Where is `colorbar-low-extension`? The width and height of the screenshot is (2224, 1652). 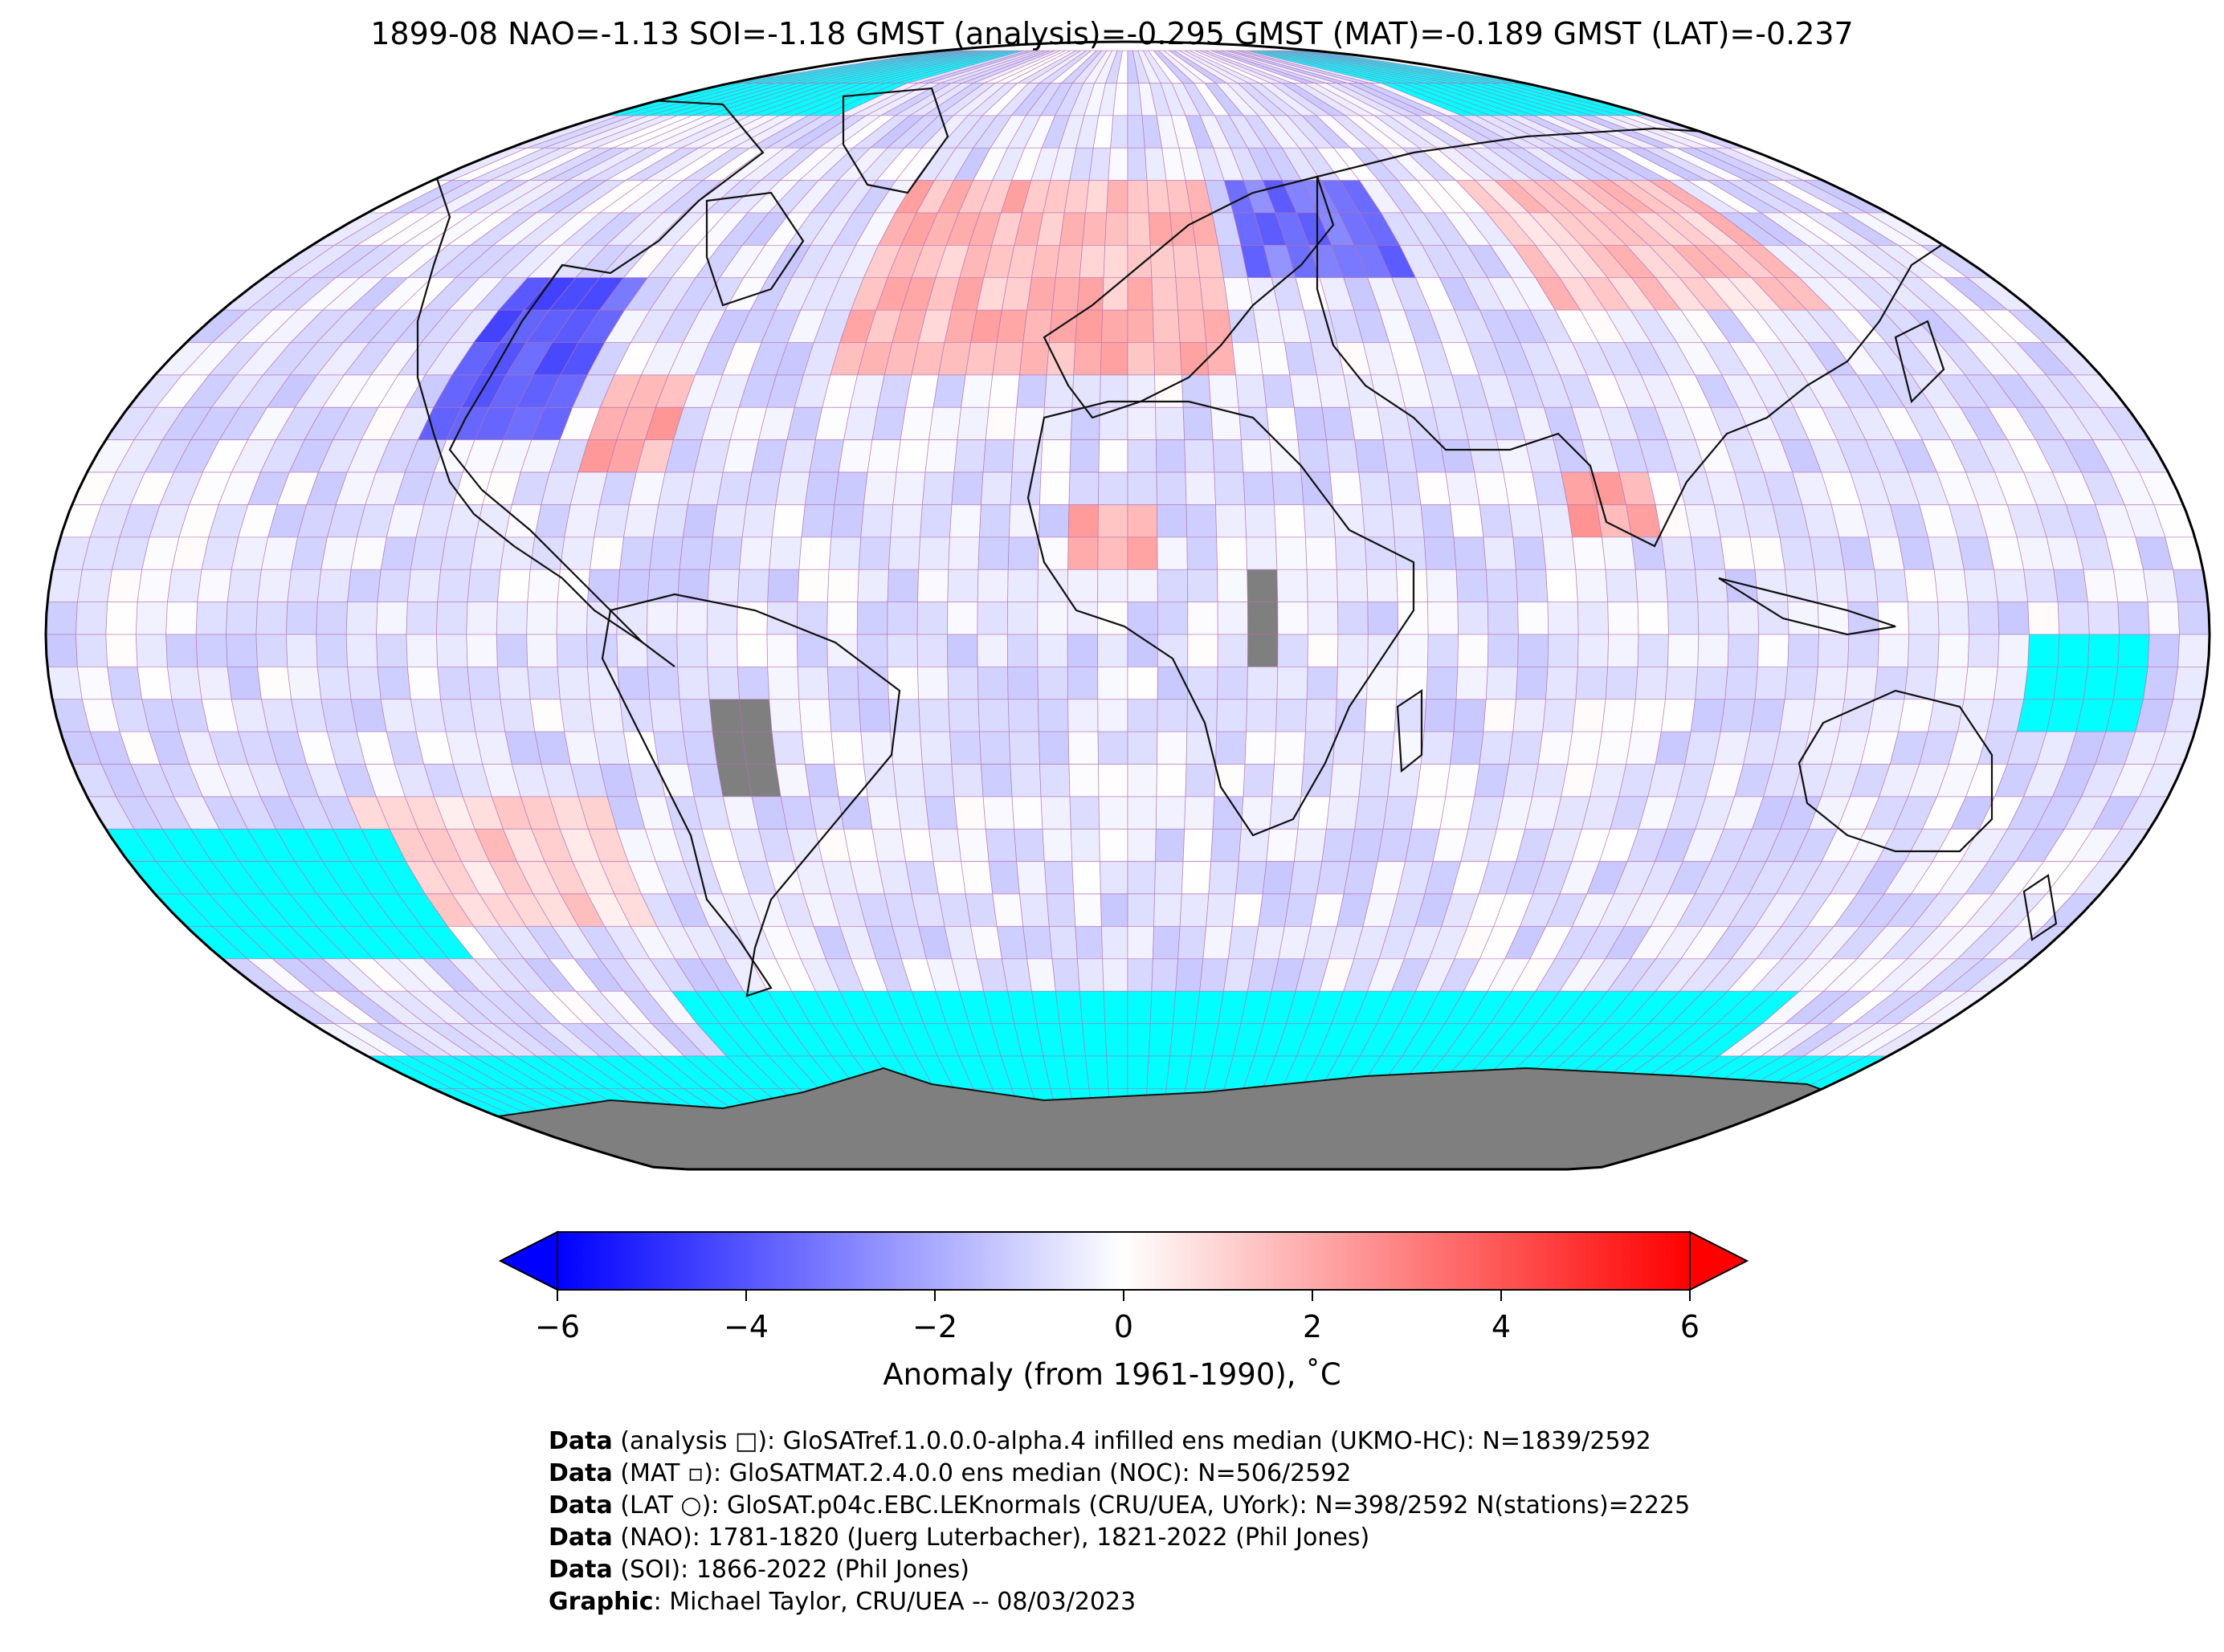 colorbar-low-extension is located at coordinates (528, 1260).